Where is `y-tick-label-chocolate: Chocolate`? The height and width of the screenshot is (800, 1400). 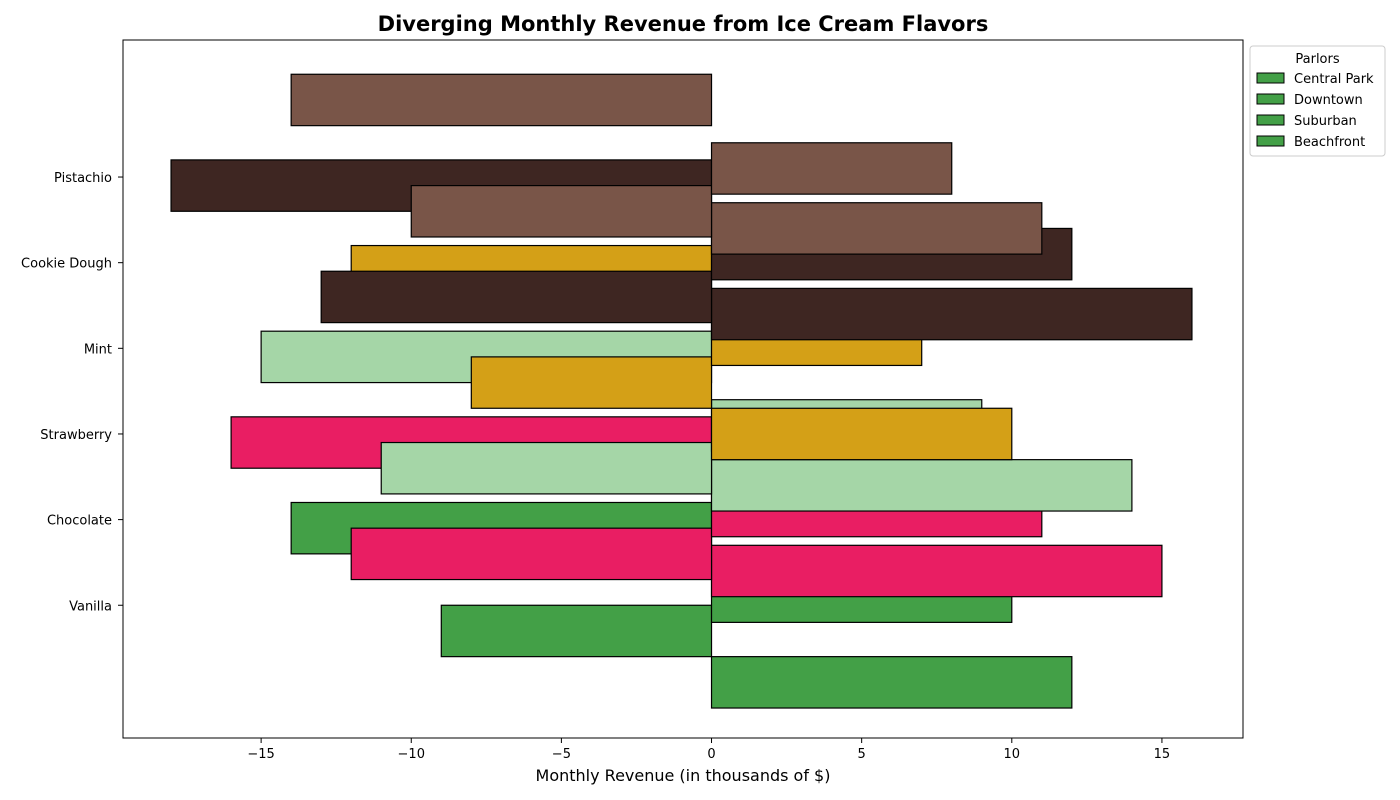
y-tick-label-chocolate: Chocolate is located at coordinates (79, 521).